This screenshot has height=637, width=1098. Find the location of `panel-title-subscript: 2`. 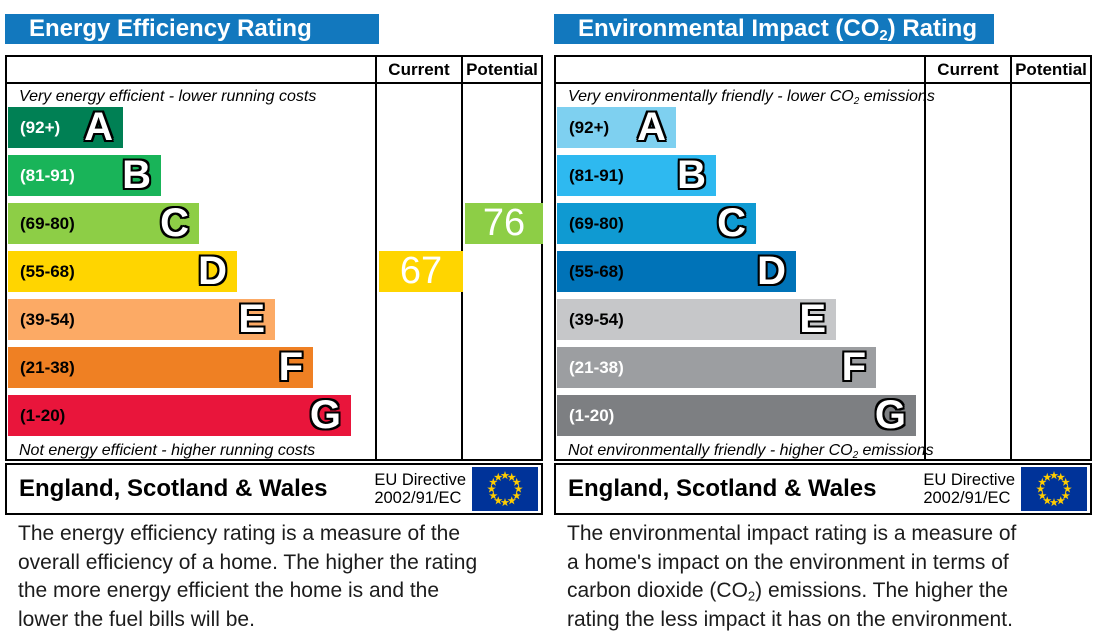

panel-title-subscript: 2 is located at coordinates (883, 36).